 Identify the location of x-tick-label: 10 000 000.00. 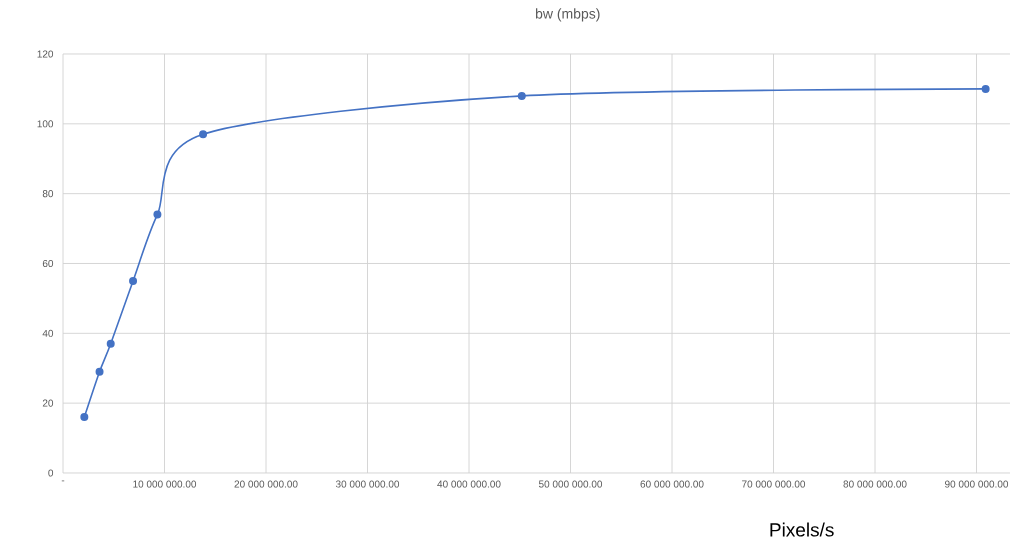
(165, 484).